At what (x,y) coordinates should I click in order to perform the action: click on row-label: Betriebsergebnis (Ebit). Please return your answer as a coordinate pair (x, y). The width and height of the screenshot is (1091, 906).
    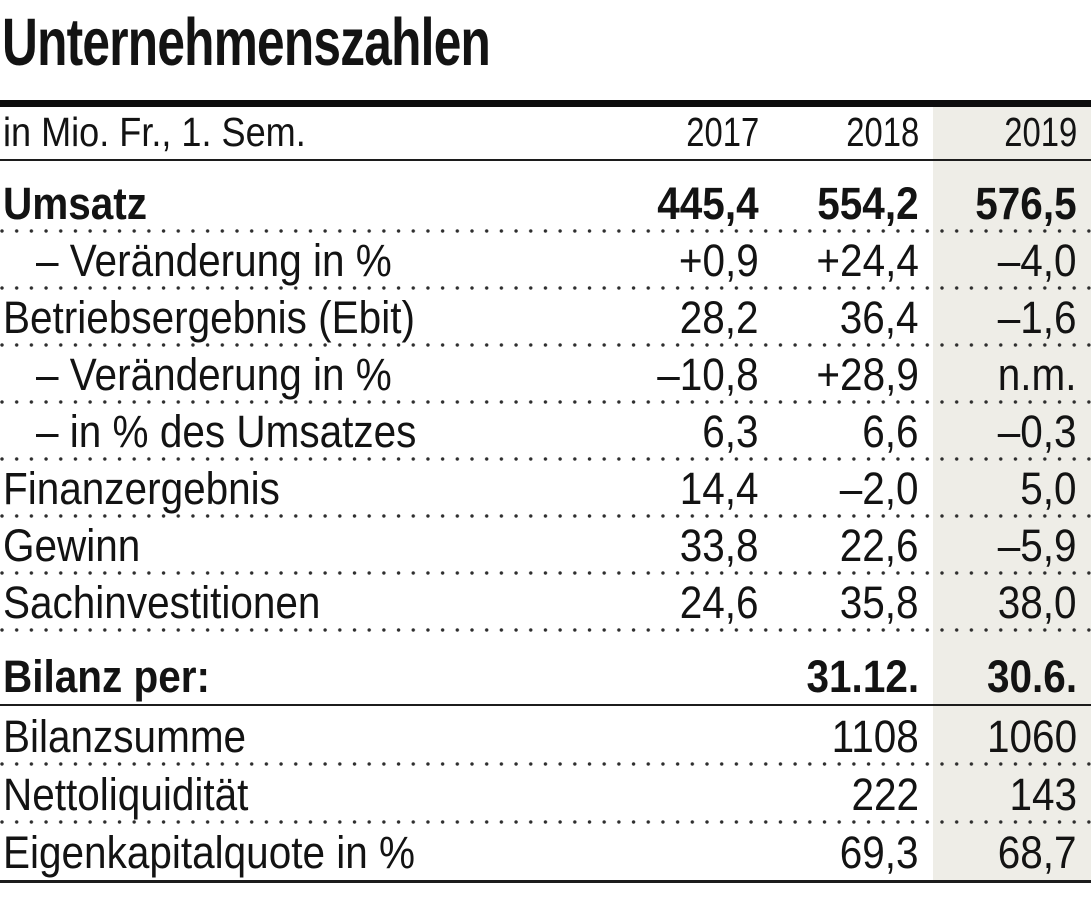
    Looking at the image, I should click on (314, 317).